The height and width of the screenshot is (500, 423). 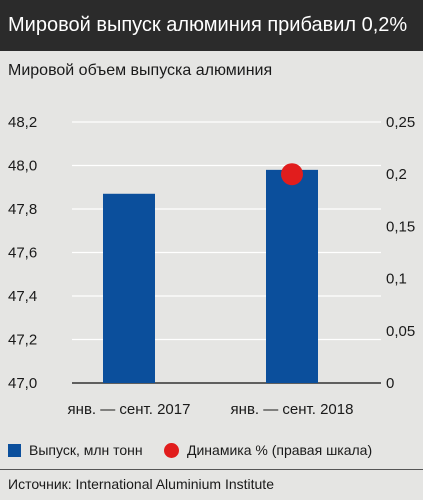 I want to click on y-left-tick-label: 48,2, so click(x=22, y=122).